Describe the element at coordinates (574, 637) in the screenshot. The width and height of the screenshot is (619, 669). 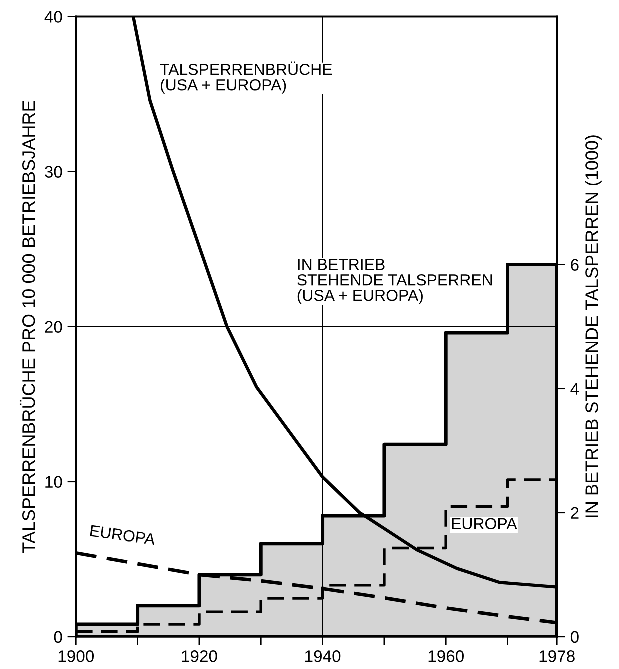
I see `y2-tick-label: 0` at that location.